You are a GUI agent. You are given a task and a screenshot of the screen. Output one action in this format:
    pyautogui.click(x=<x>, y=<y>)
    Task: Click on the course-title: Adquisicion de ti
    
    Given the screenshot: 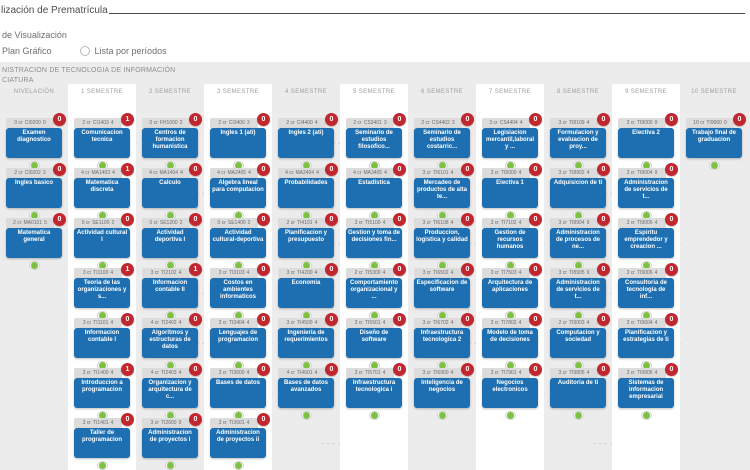 What is the action you would take?
    pyautogui.click(x=578, y=193)
    